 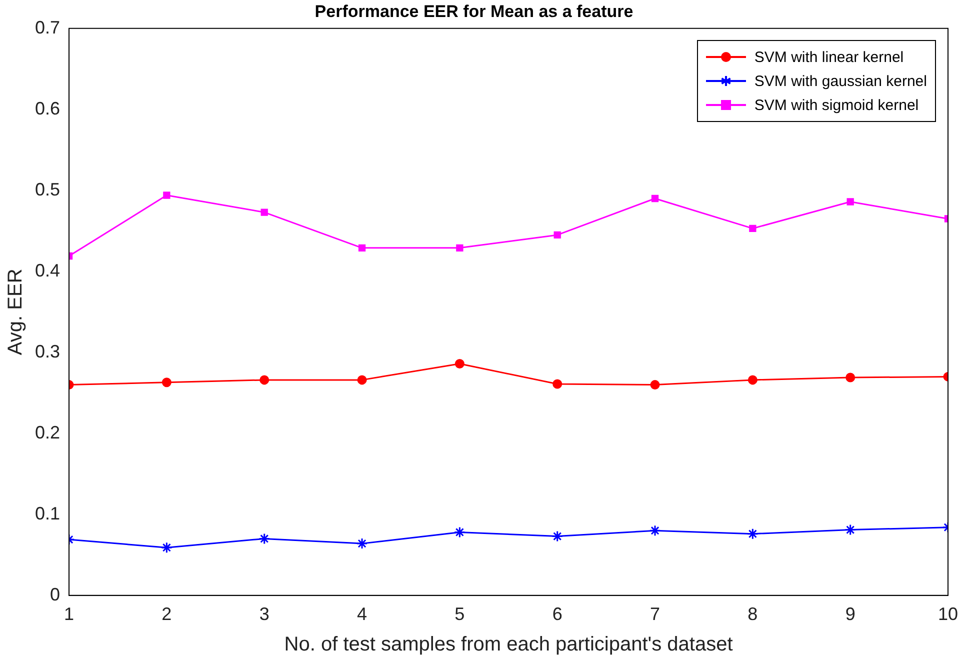 What do you see at coordinates (47, 189) in the screenshot?
I see `y-tick-label: 0.5` at bounding box center [47, 189].